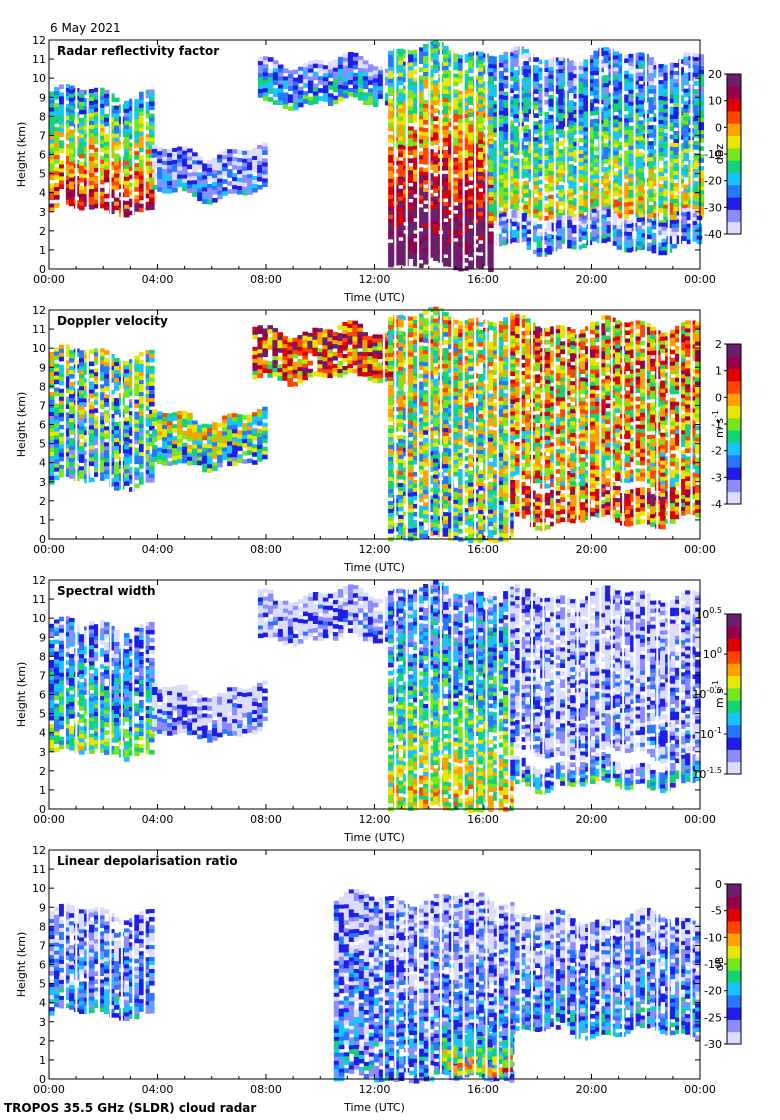  Describe the element at coordinates (718, 694) in the screenshot. I see `colorbar-unit: m s-1` at that location.